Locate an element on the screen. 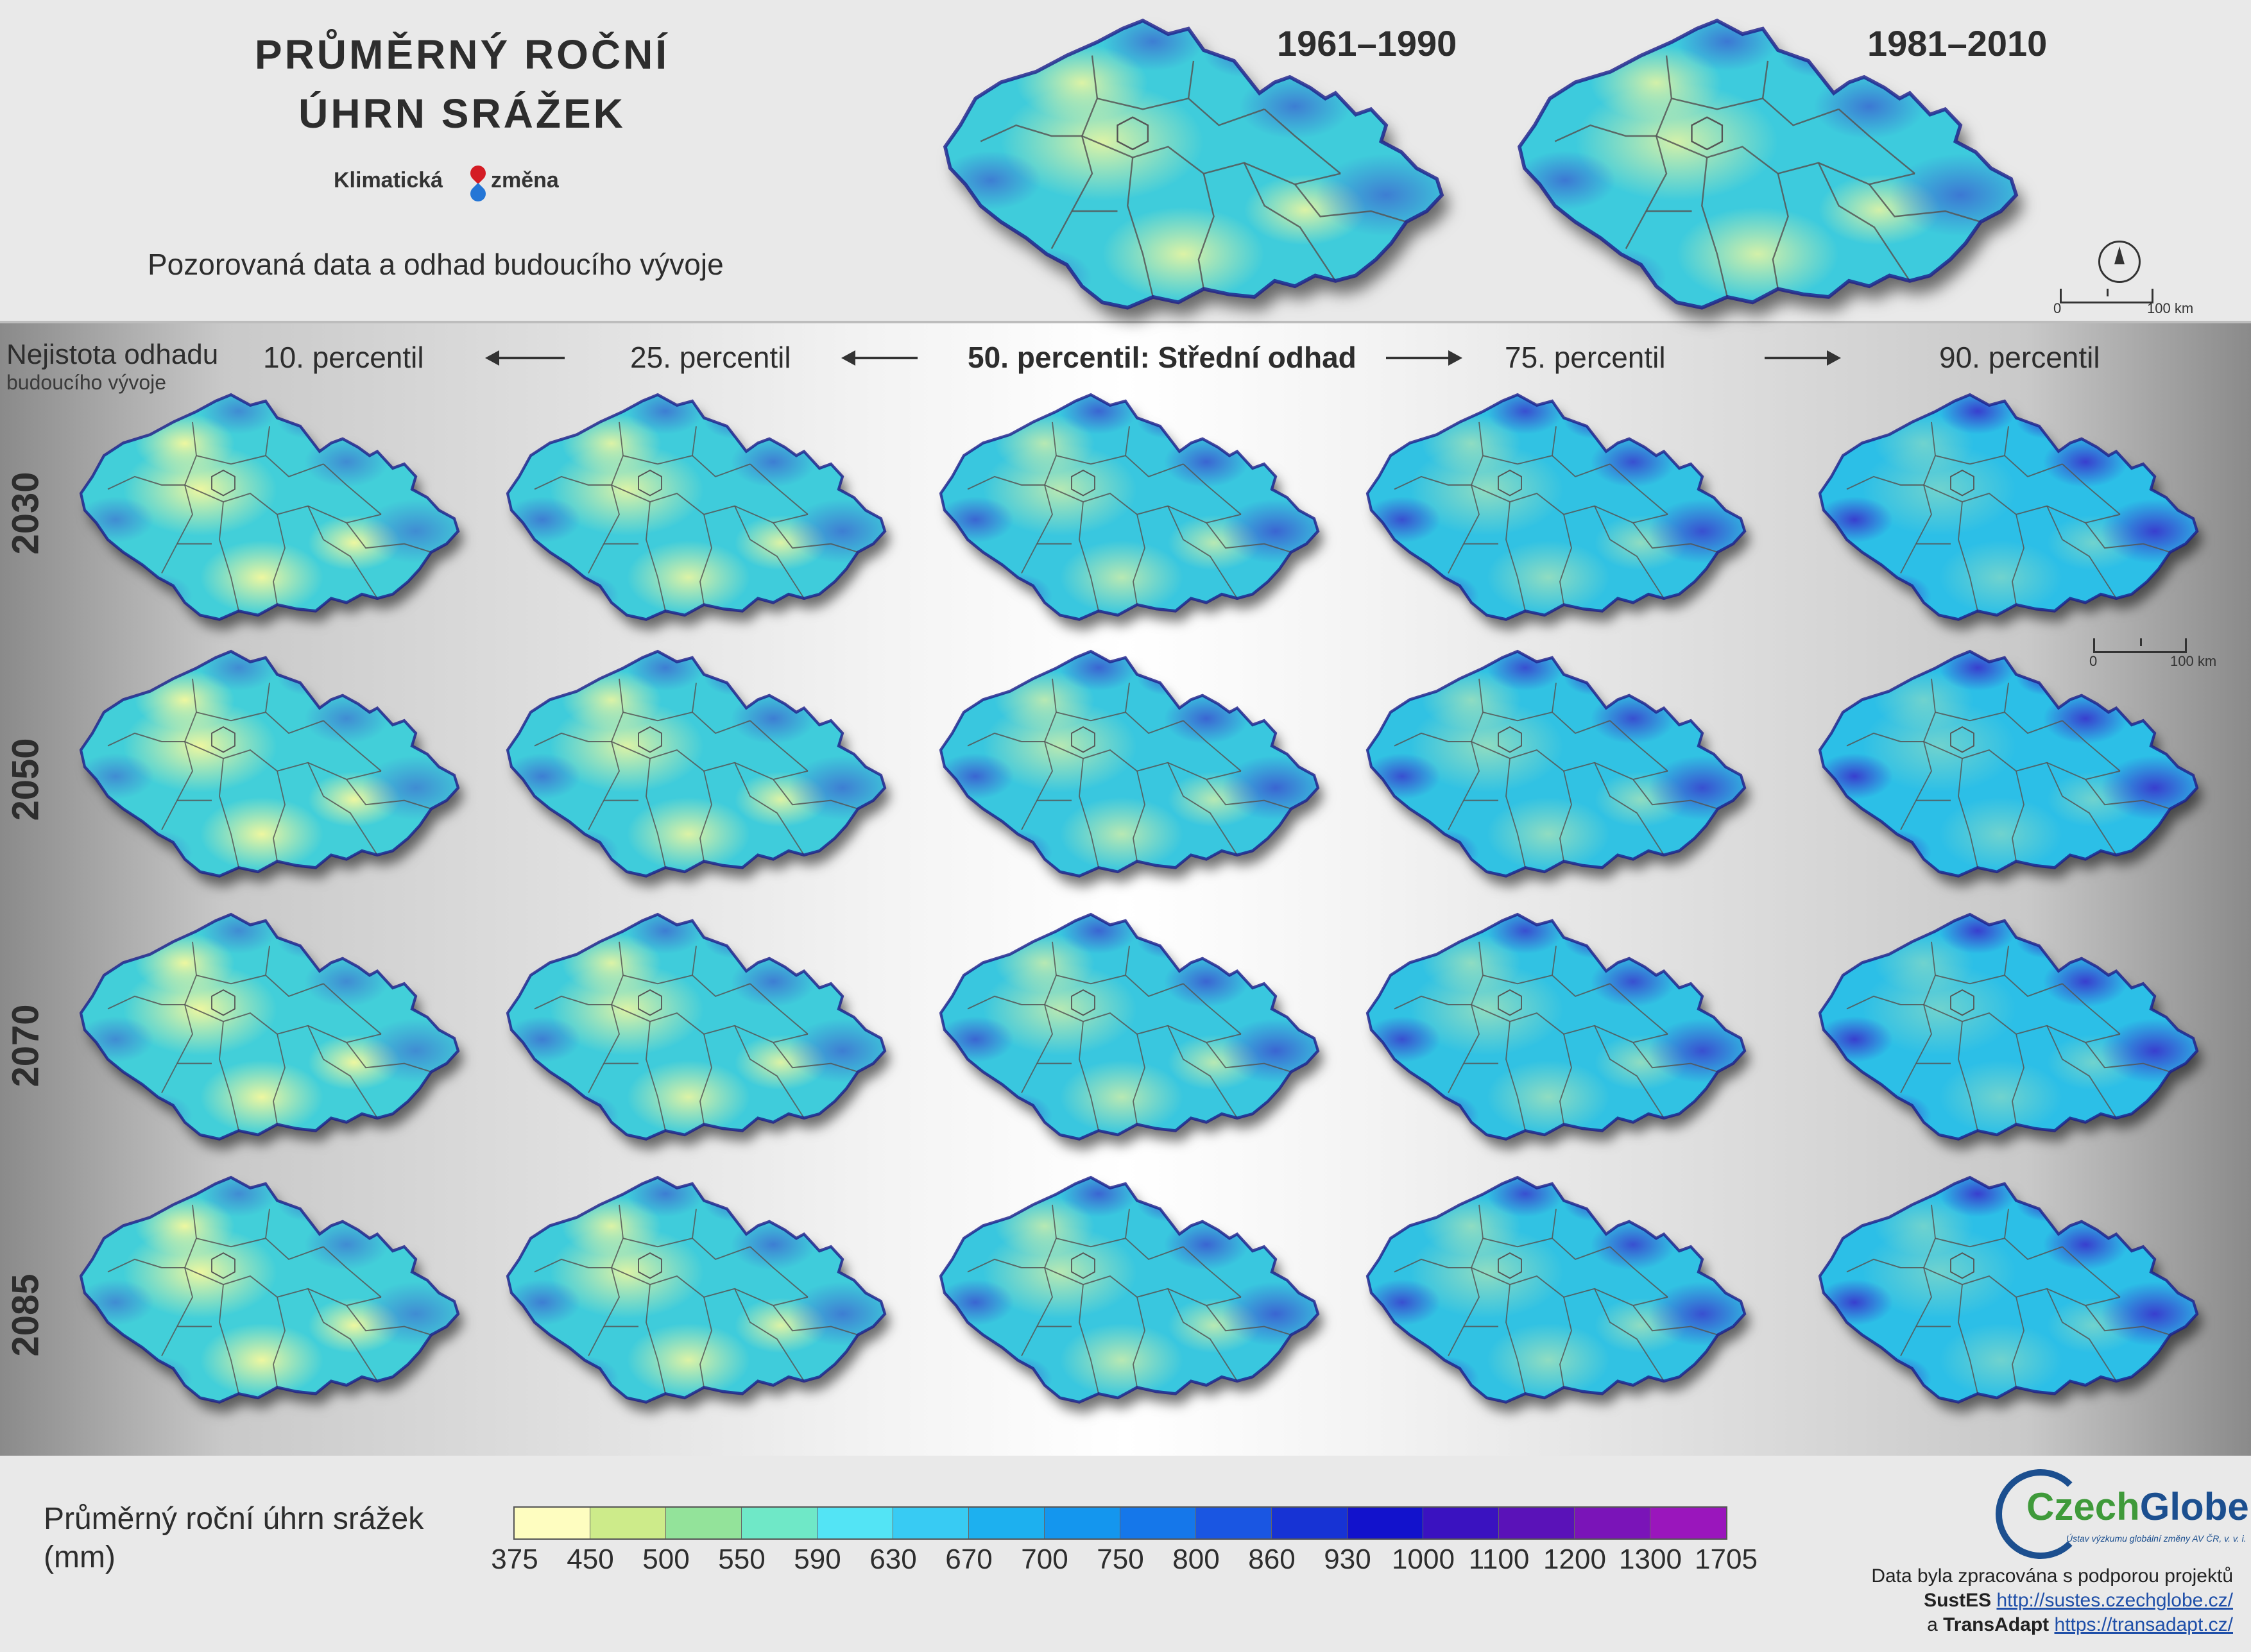 The image size is (2251, 1652). footer-area is located at coordinates (1125, 1554).